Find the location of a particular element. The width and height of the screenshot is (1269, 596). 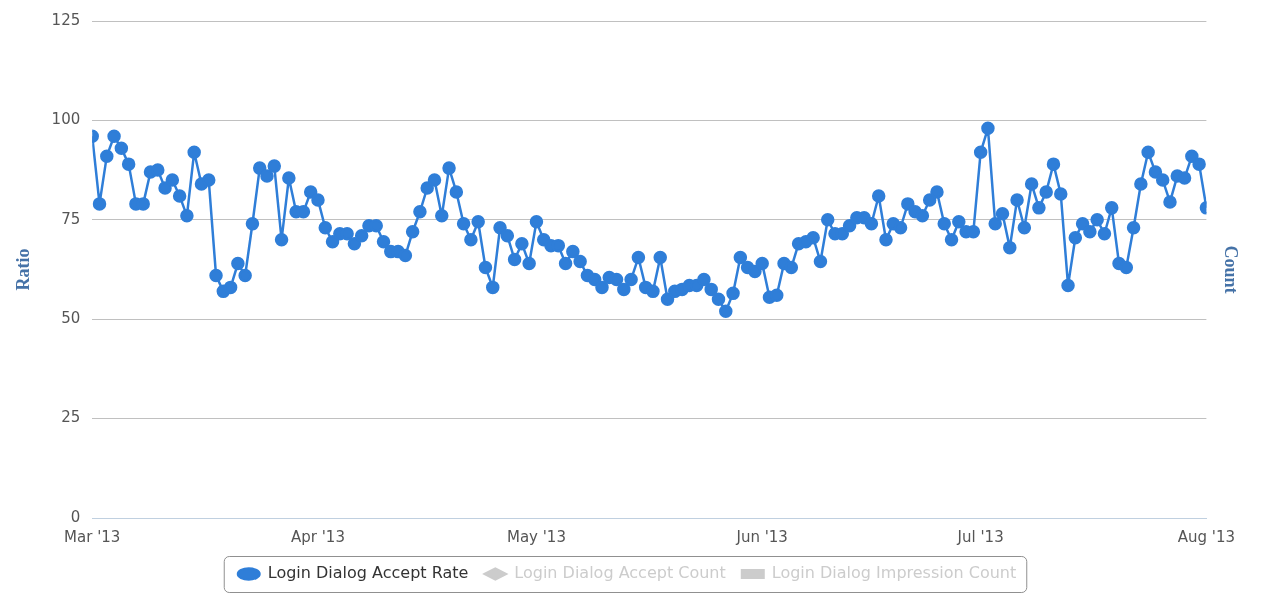

y-tick-label: 0 is located at coordinates (75, 516).